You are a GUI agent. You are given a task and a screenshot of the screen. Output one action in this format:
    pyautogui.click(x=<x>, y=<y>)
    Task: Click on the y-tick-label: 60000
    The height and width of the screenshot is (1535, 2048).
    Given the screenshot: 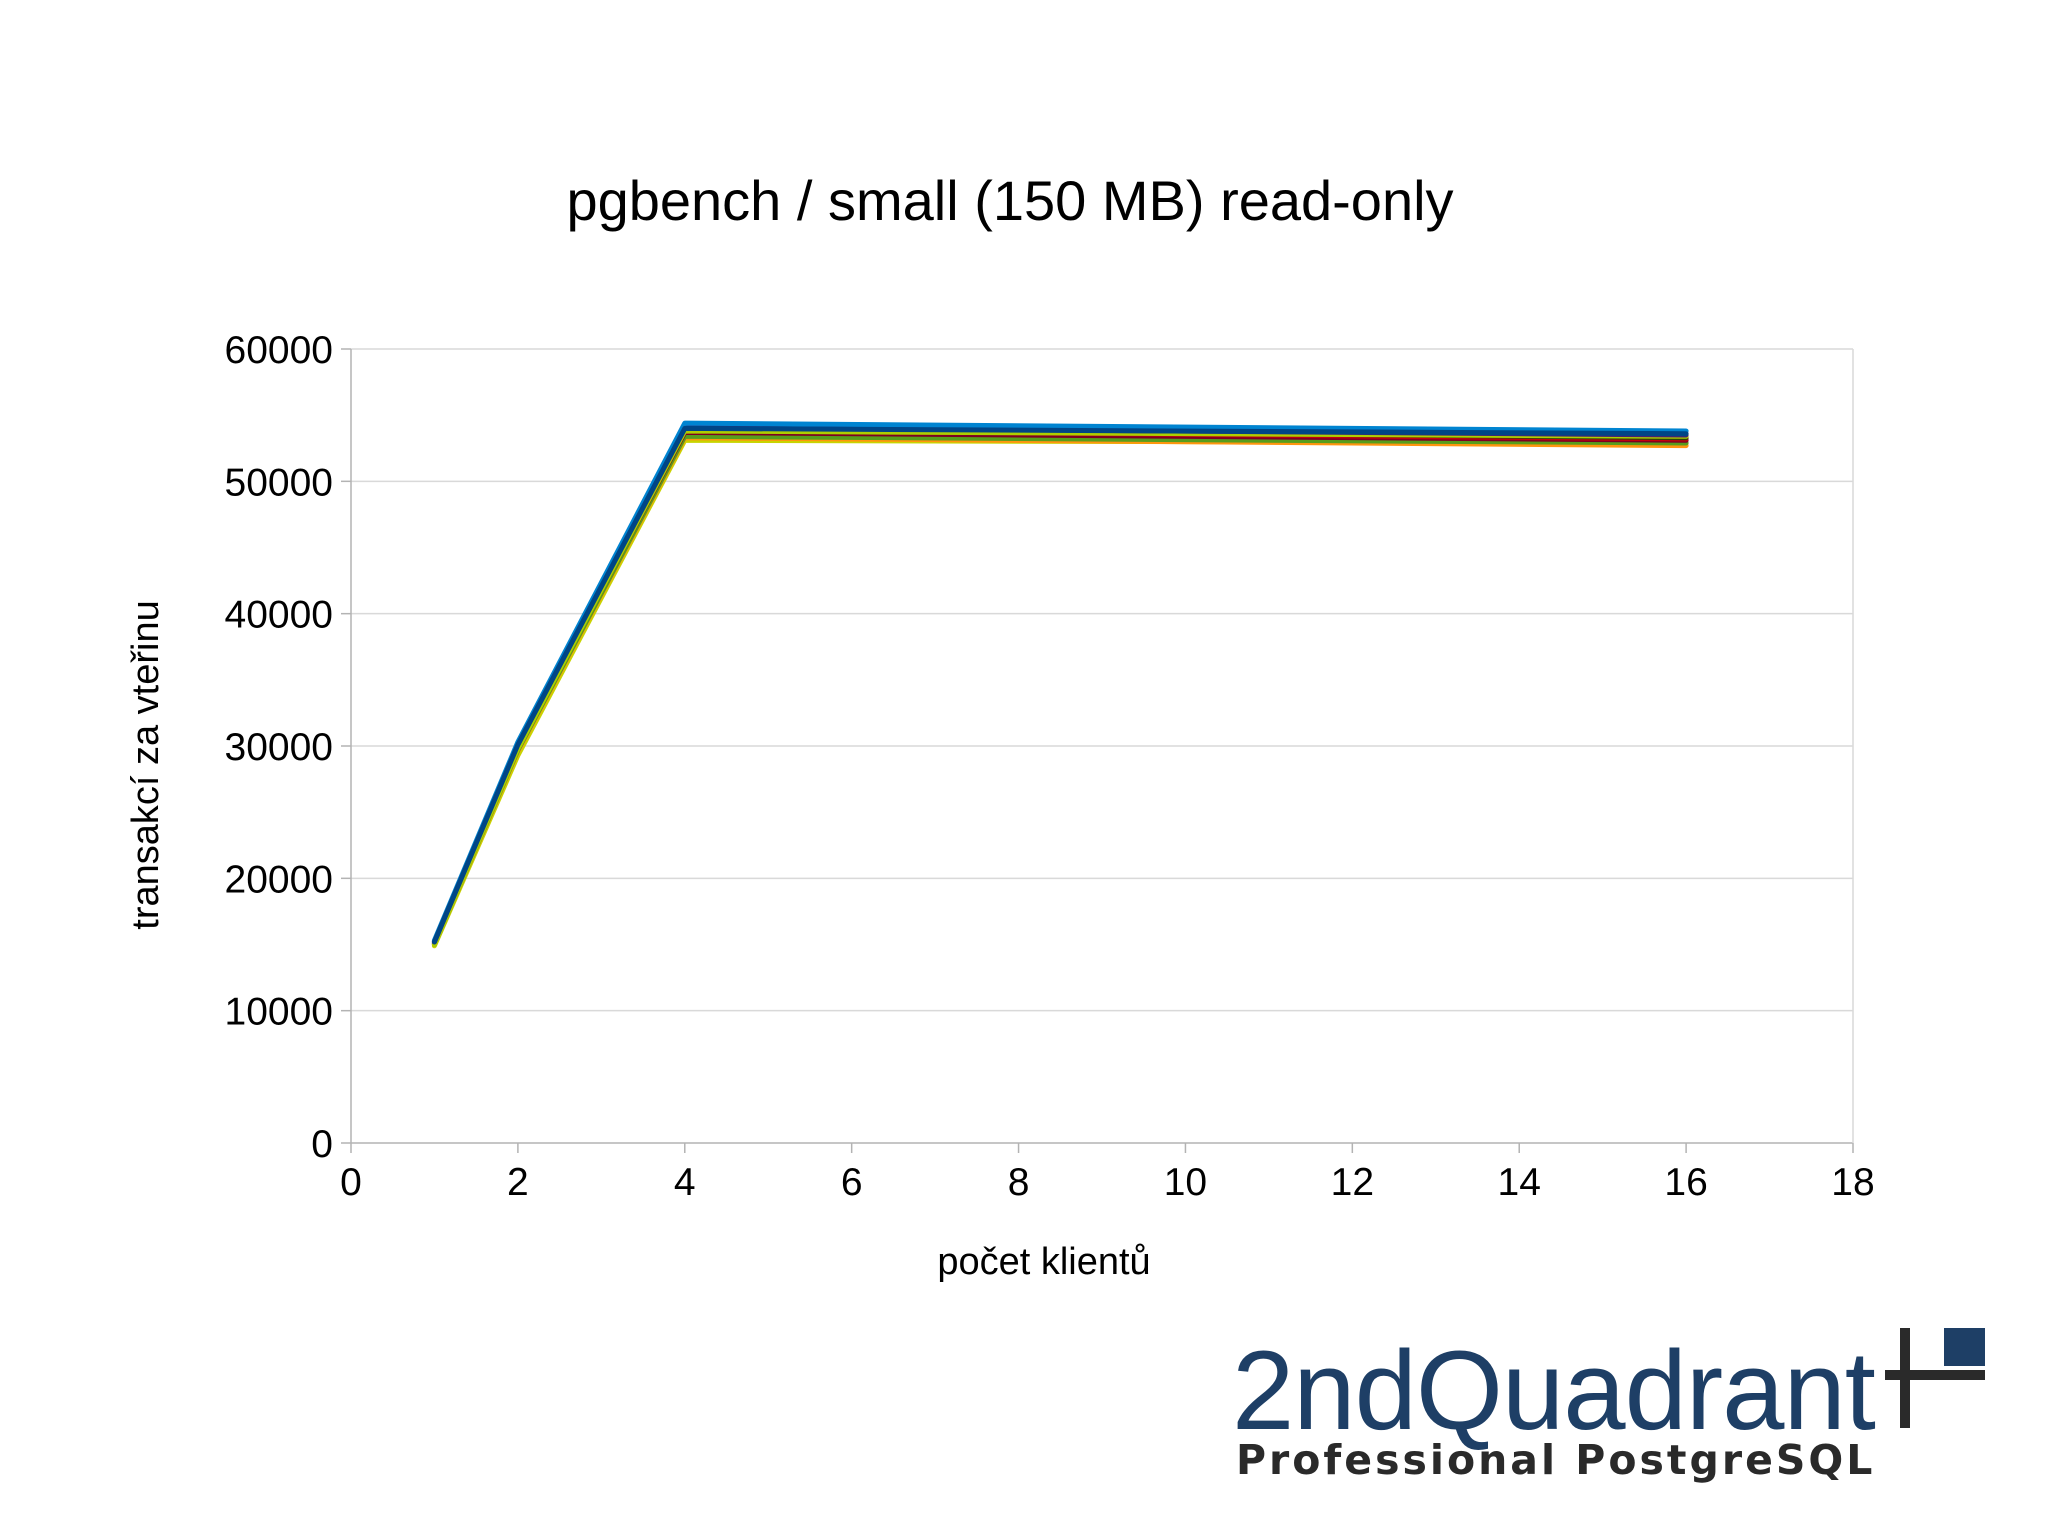 What is the action you would take?
    pyautogui.click(x=279, y=350)
    